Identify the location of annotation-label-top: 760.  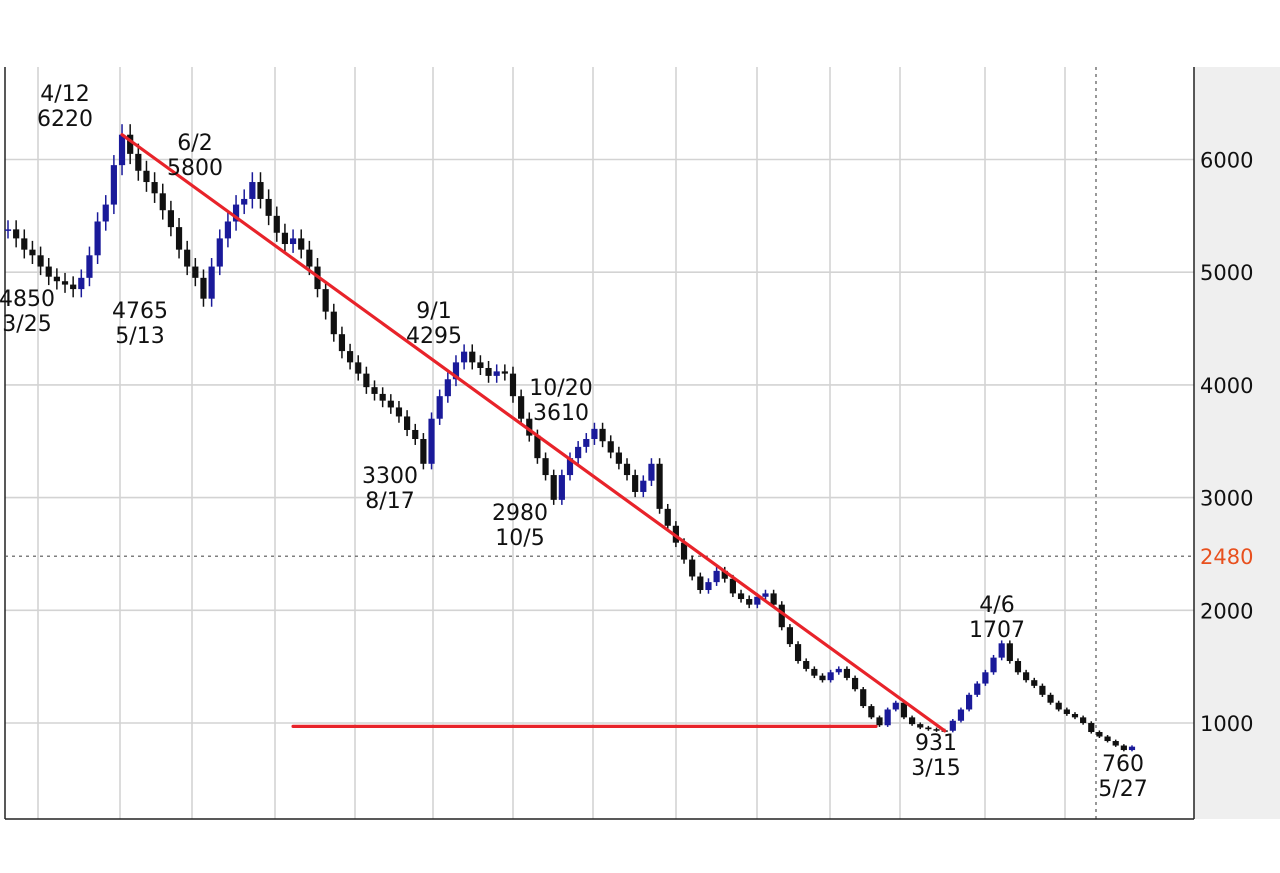
(1123, 764).